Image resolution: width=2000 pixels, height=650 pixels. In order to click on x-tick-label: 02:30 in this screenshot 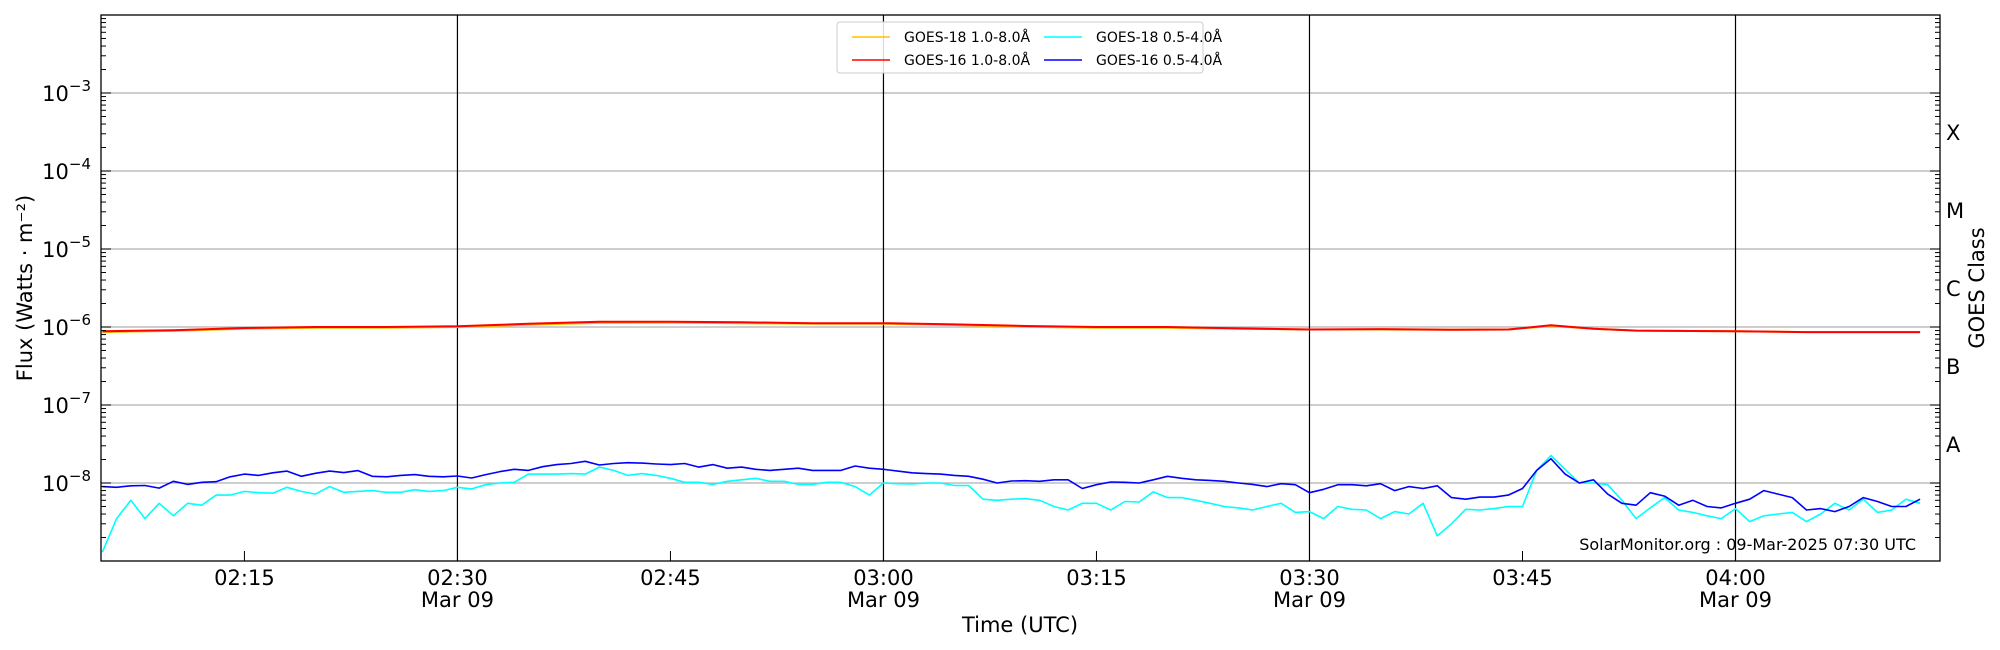, I will do `click(457, 578)`.